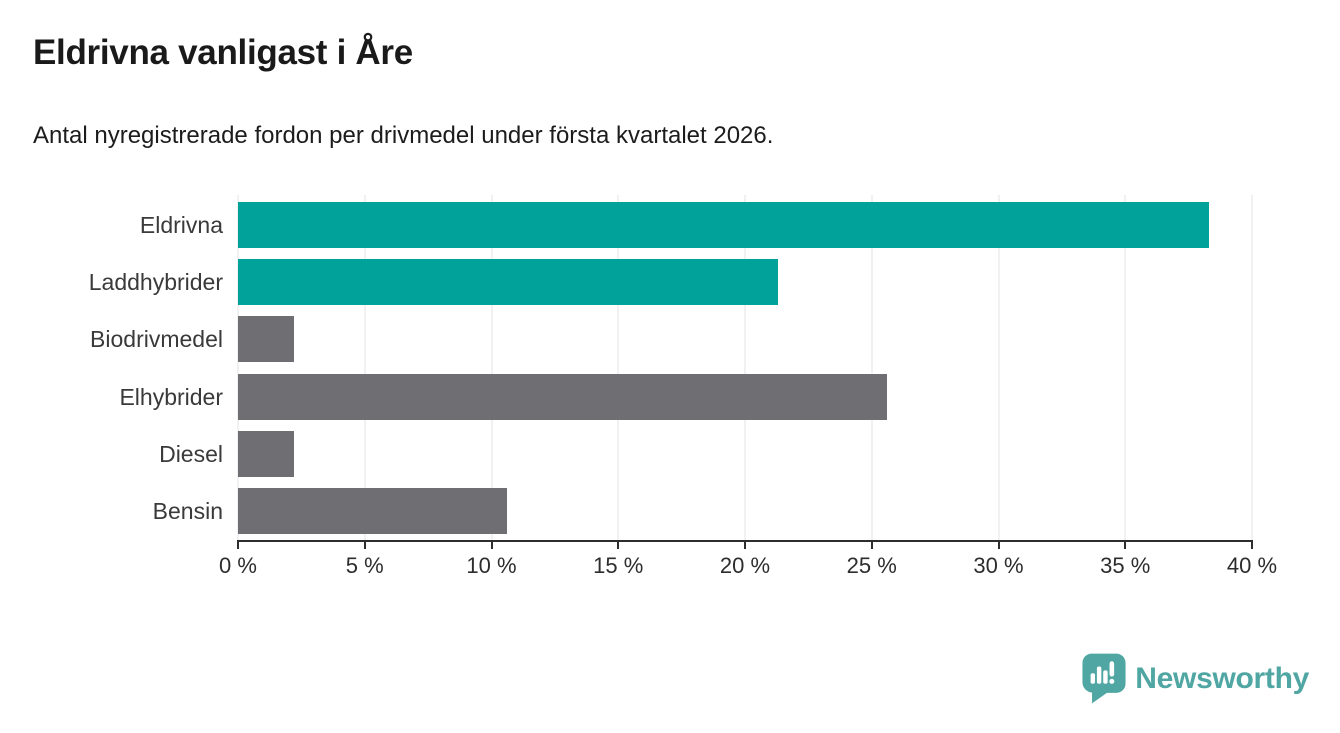 The width and height of the screenshot is (1340, 733). Describe the element at coordinates (156, 339) in the screenshot. I see `category-label: Biodrivmedel` at that location.